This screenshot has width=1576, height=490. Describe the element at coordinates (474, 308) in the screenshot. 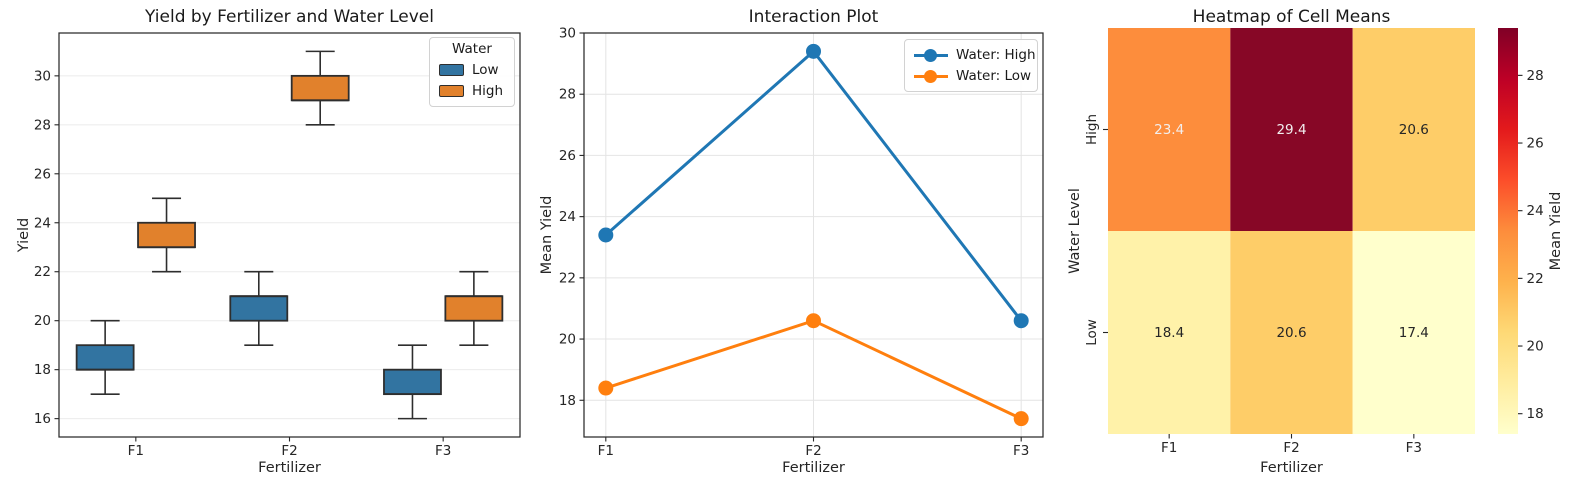

I see `box-high-F3` at that location.